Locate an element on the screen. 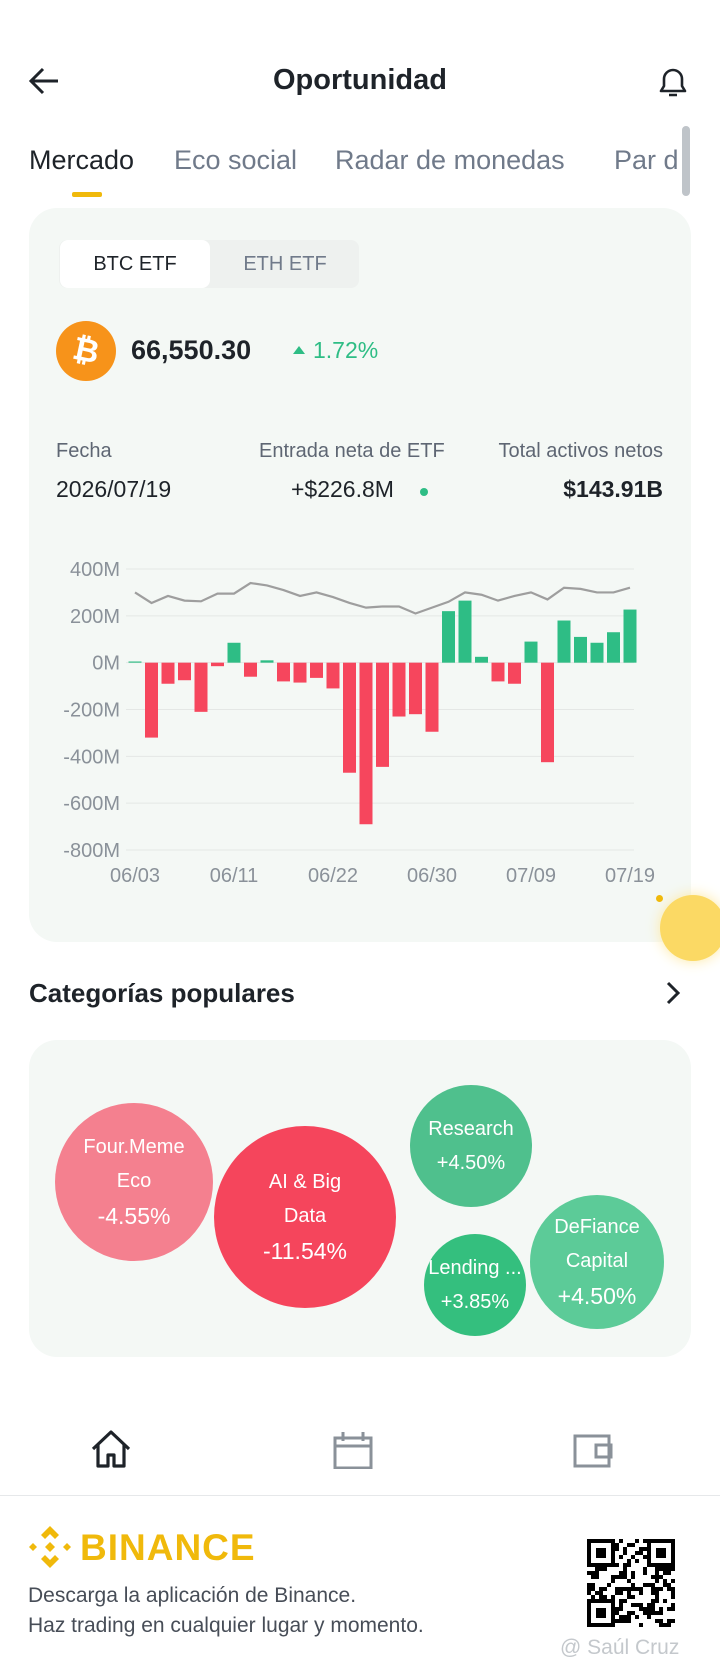 This screenshot has width=720, height=1673. qr-code is located at coordinates (632, 1584).